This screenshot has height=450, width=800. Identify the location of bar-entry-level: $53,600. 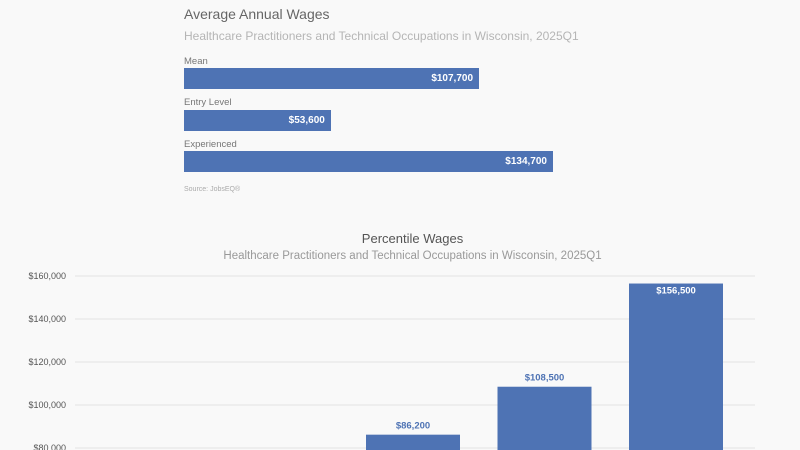
(257, 120).